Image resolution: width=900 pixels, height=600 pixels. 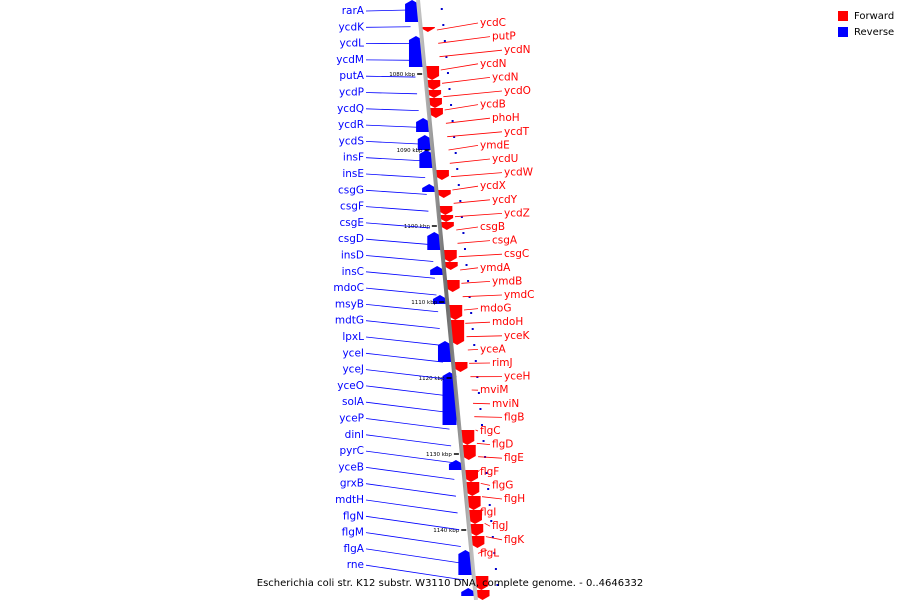 What do you see at coordinates (519, 295) in the screenshot?
I see `forward-gene-label: ymdC` at bounding box center [519, 295].